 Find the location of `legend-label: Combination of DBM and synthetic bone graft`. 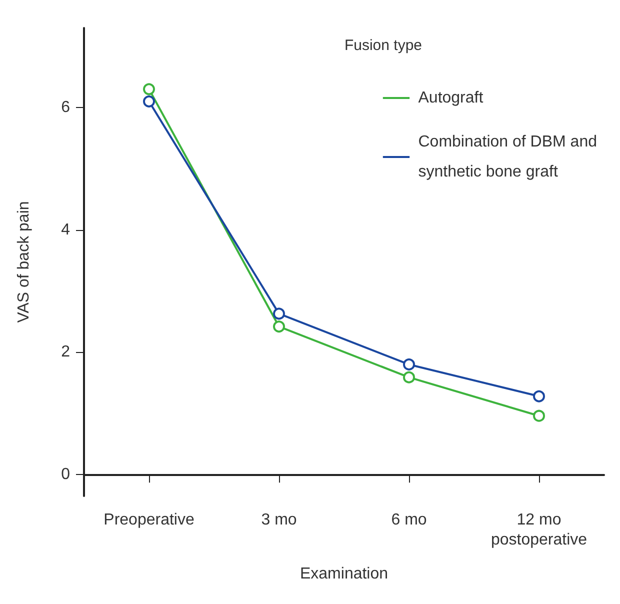

legend-label: Combination of DBM and synthetic bone graft is located at coordinates (508, 157).